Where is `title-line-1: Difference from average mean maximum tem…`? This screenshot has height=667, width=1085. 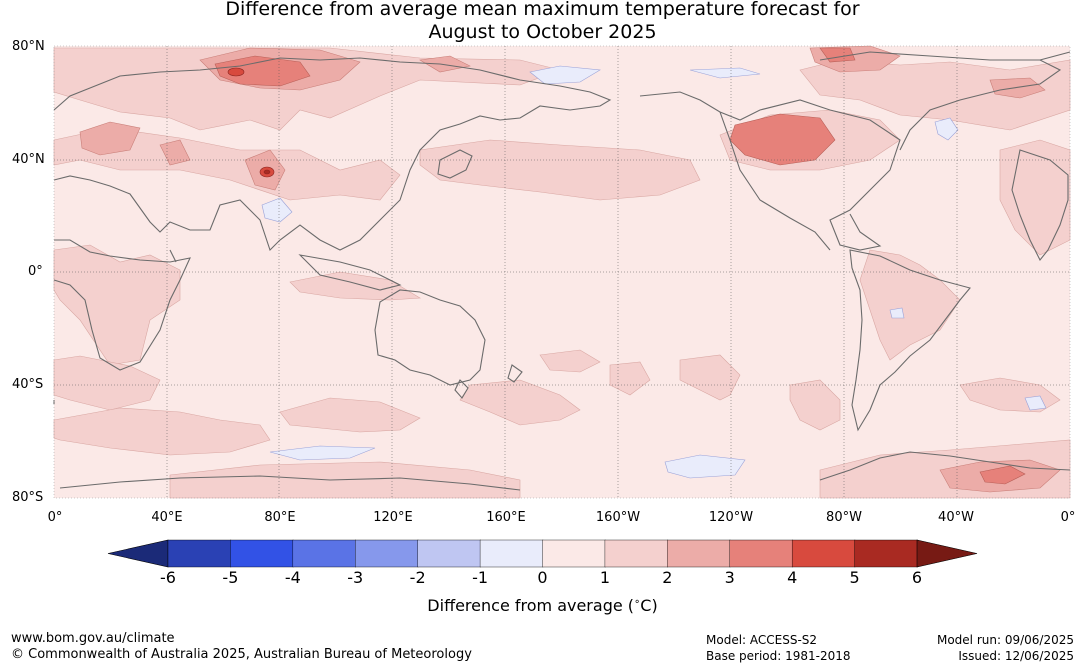 title-line-1: Difference from average mean maximum tem… is located at coordinates (542, 10).